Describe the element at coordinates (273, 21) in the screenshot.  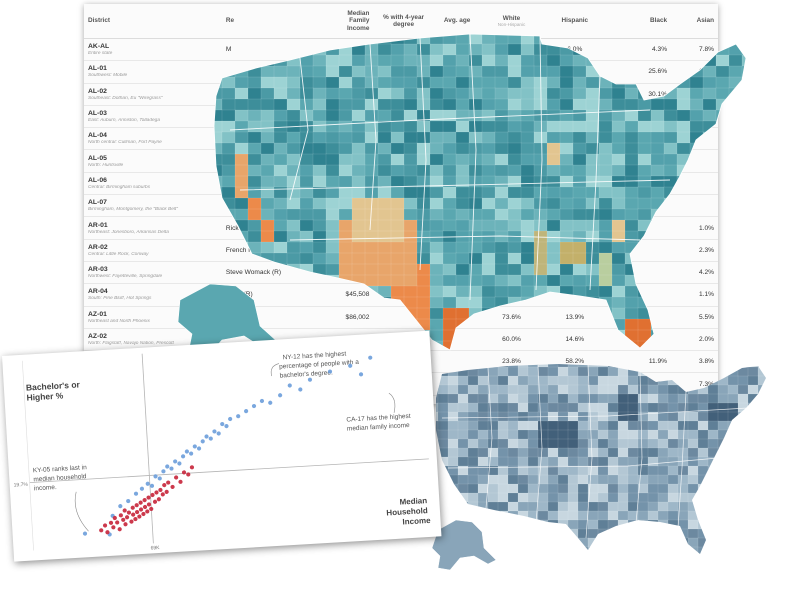
I see `column-header-representative: Re` at that location.